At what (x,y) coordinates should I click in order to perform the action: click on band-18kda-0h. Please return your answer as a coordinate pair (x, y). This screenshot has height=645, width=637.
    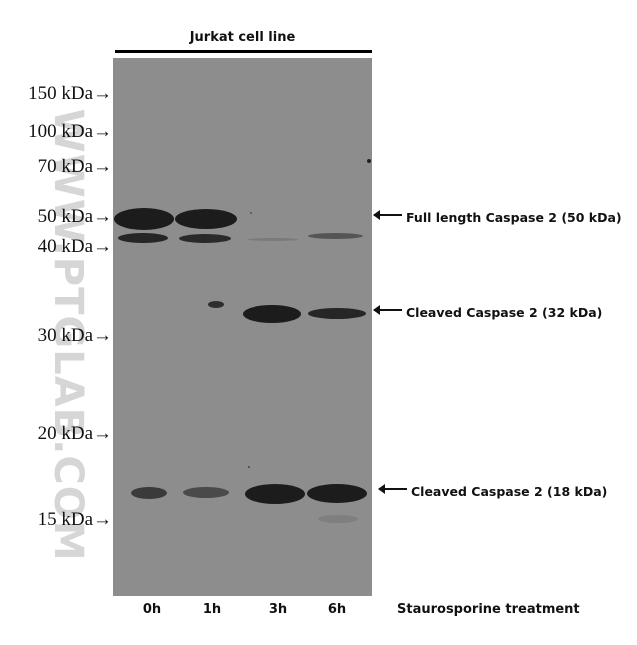
    Looking at the image, I should click on (149, 493).